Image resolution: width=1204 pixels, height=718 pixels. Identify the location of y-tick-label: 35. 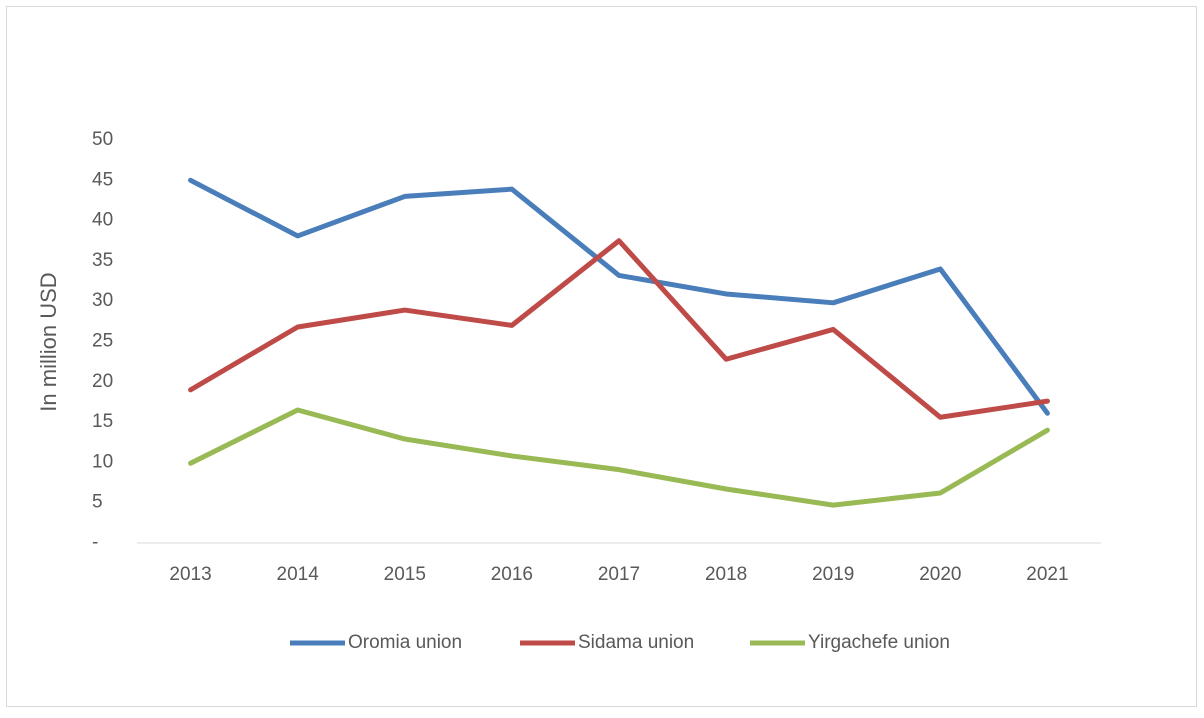
(102, 260).